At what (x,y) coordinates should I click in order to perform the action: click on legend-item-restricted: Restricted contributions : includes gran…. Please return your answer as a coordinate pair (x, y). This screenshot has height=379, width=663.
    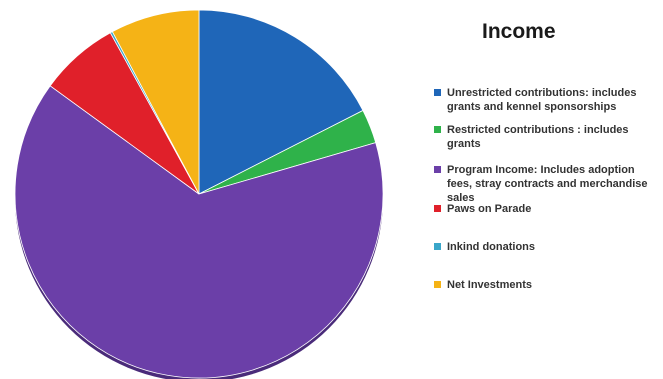
    Looking at the image, I should click on (547, 137).